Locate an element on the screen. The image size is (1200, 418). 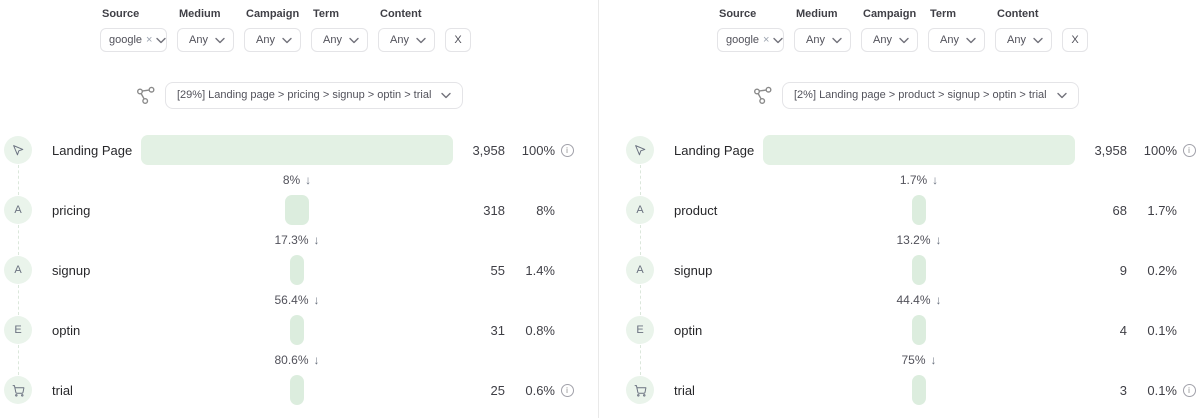
funnel-step-row: trial 3 0.1% is located at coordinates (913, 390).